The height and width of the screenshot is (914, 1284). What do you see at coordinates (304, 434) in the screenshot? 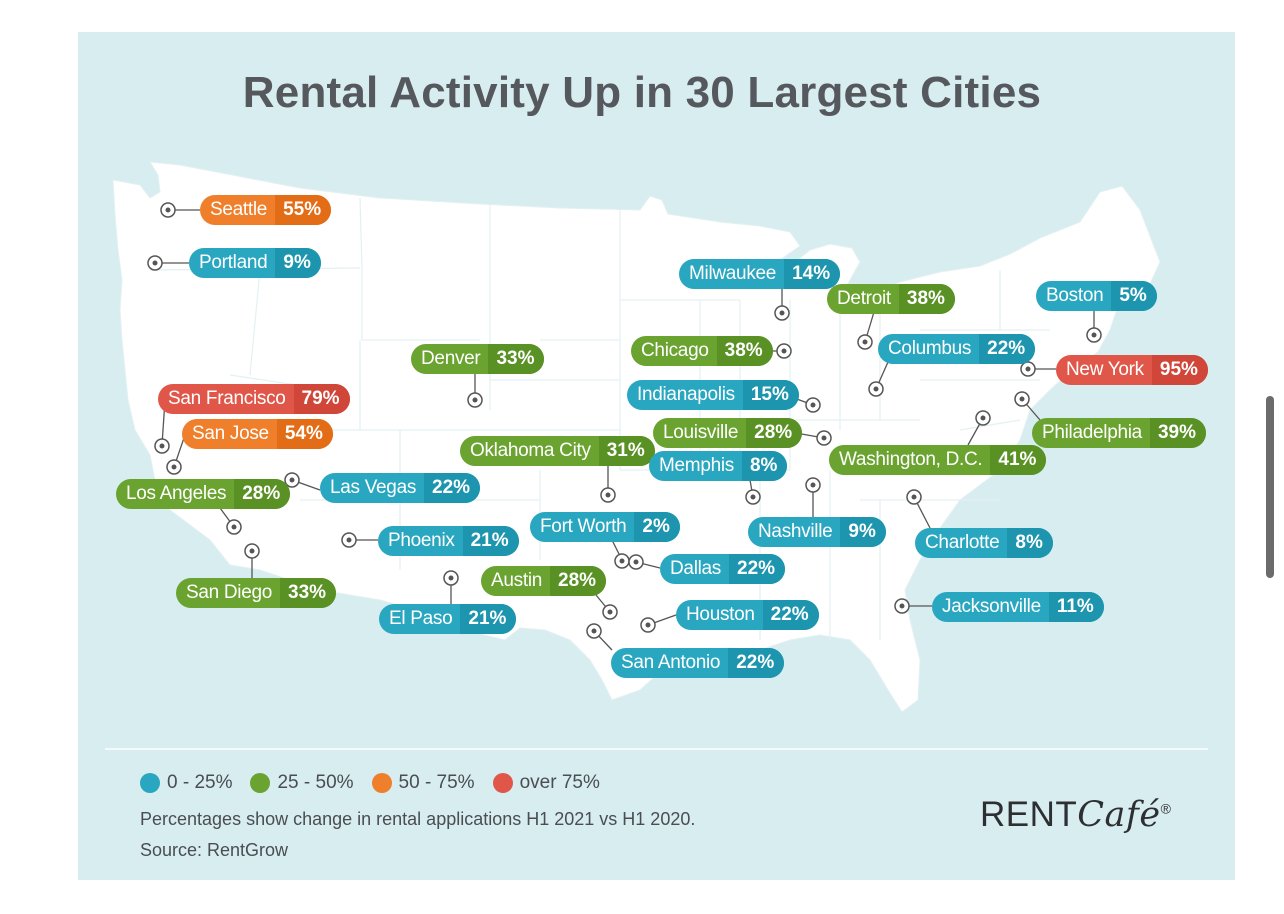
I see `city-percent: 54%` at bounding box center [304, 434].